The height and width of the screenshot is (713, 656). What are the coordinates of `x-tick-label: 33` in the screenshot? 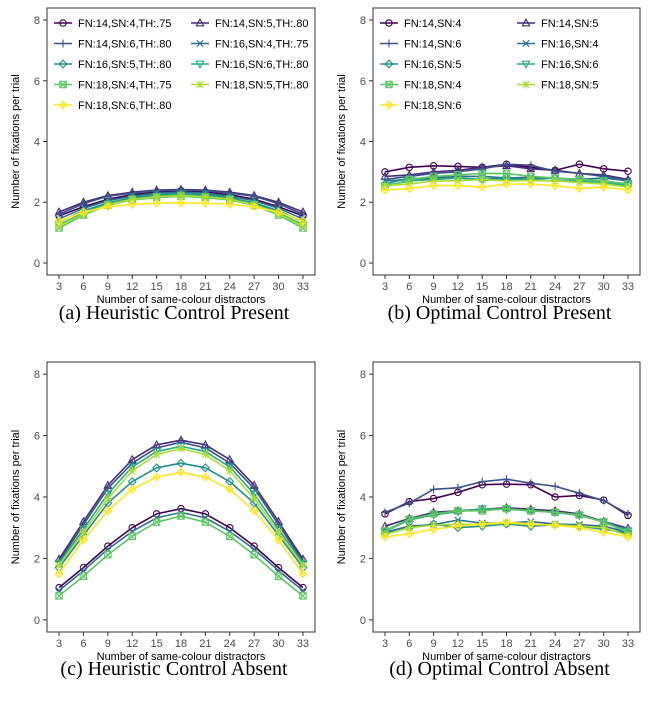 It's located at (628, 287).